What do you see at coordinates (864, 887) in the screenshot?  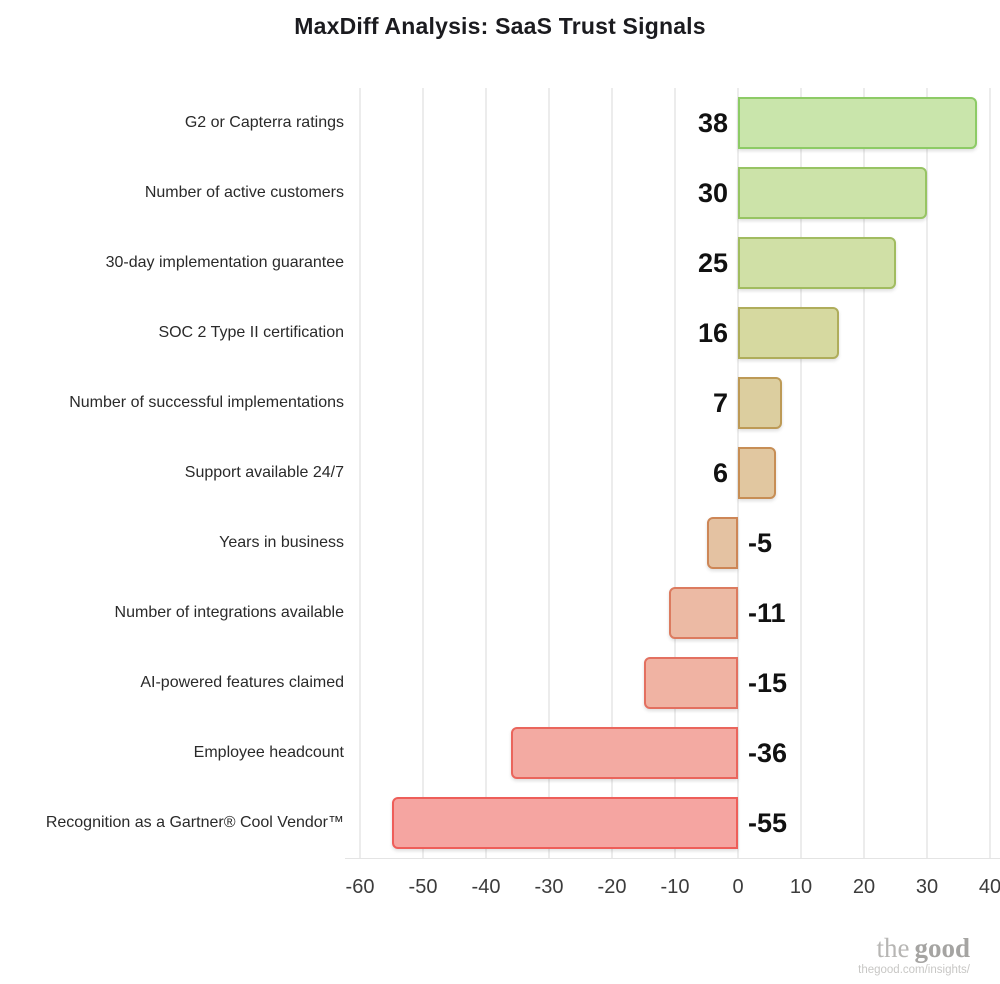 I see `x-tick-label: 20` at bounding box center [864, 887].